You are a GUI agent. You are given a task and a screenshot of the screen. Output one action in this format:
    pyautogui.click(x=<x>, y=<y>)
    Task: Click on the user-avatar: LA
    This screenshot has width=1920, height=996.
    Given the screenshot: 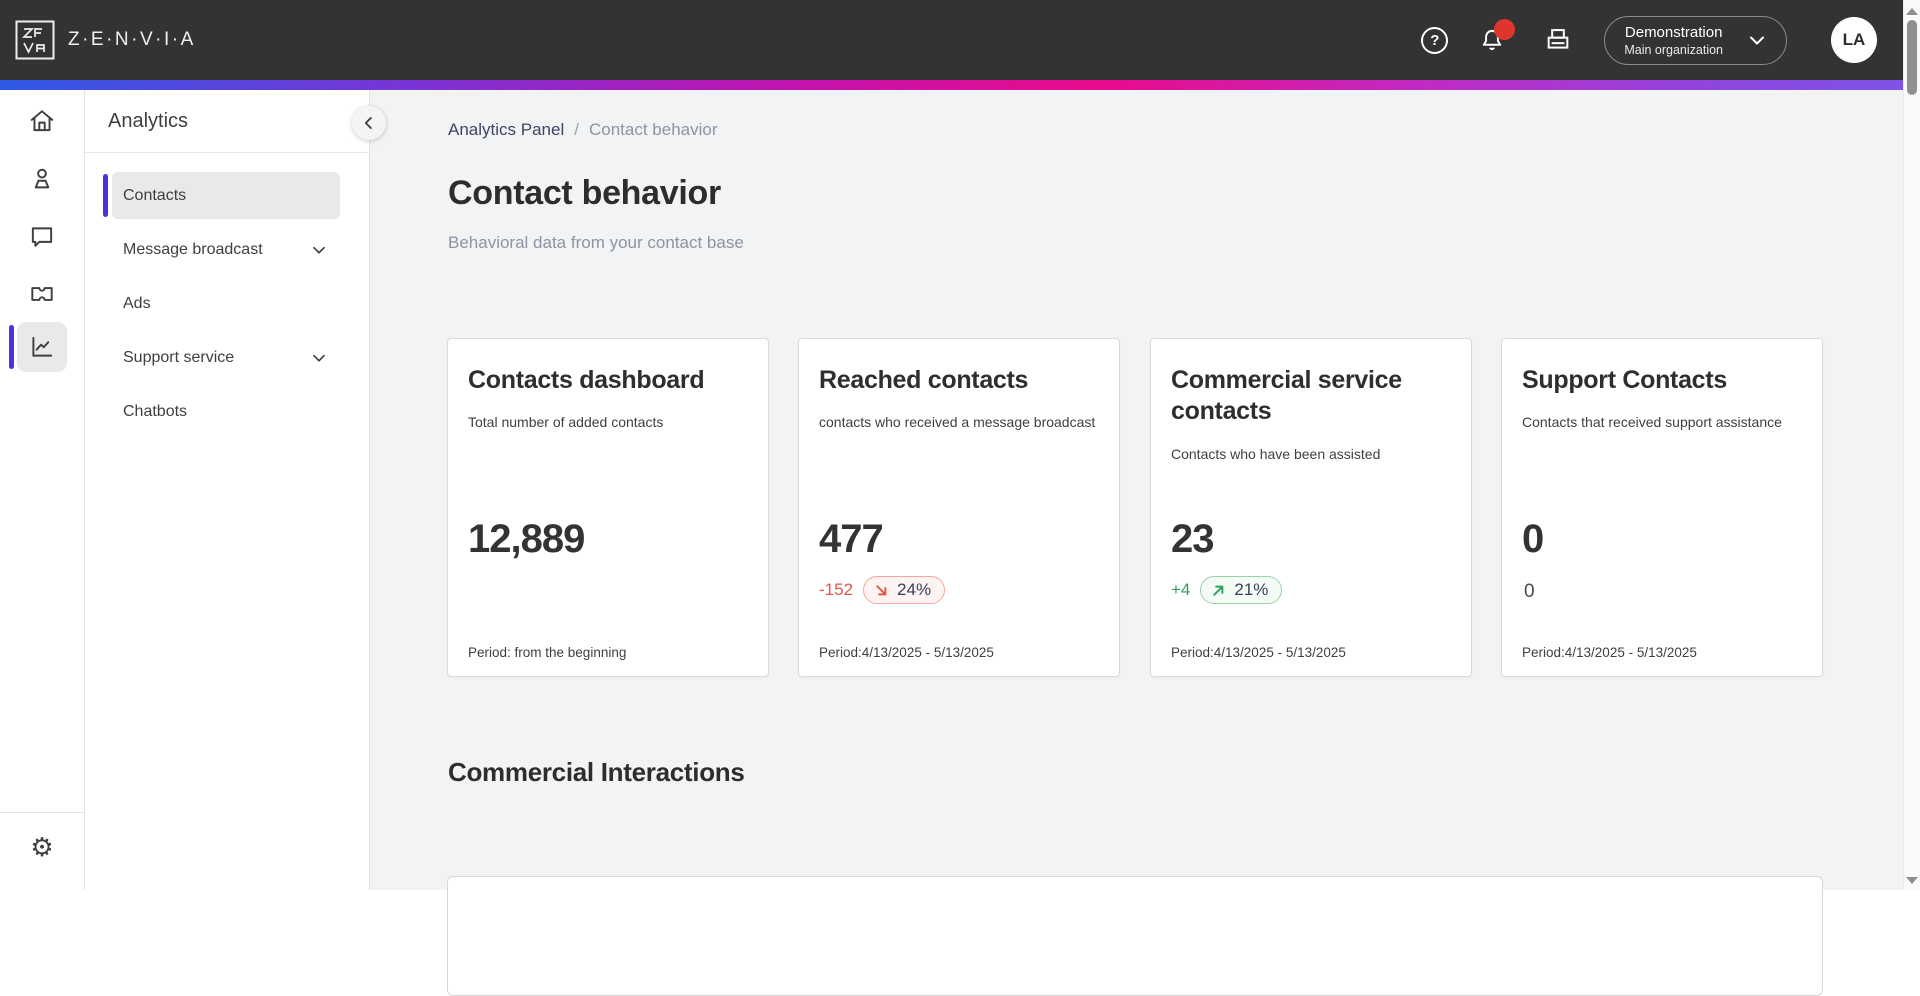 What is the action you would take?
    pyautogui.click(x=1854, y=40)
    